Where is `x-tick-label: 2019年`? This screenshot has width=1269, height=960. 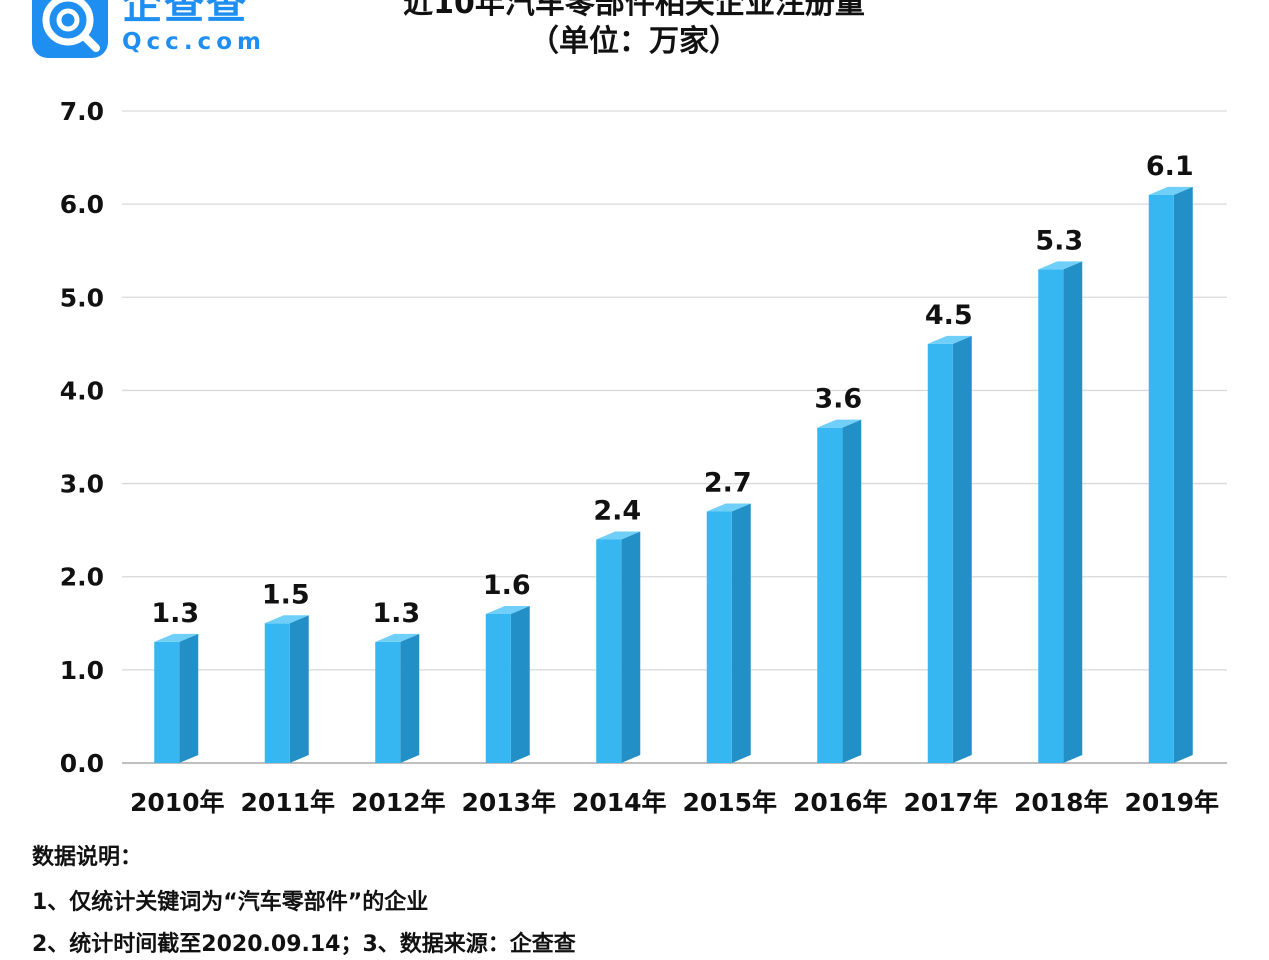 x-tick-label: 2019年 is located at coordinates (1171, 802).